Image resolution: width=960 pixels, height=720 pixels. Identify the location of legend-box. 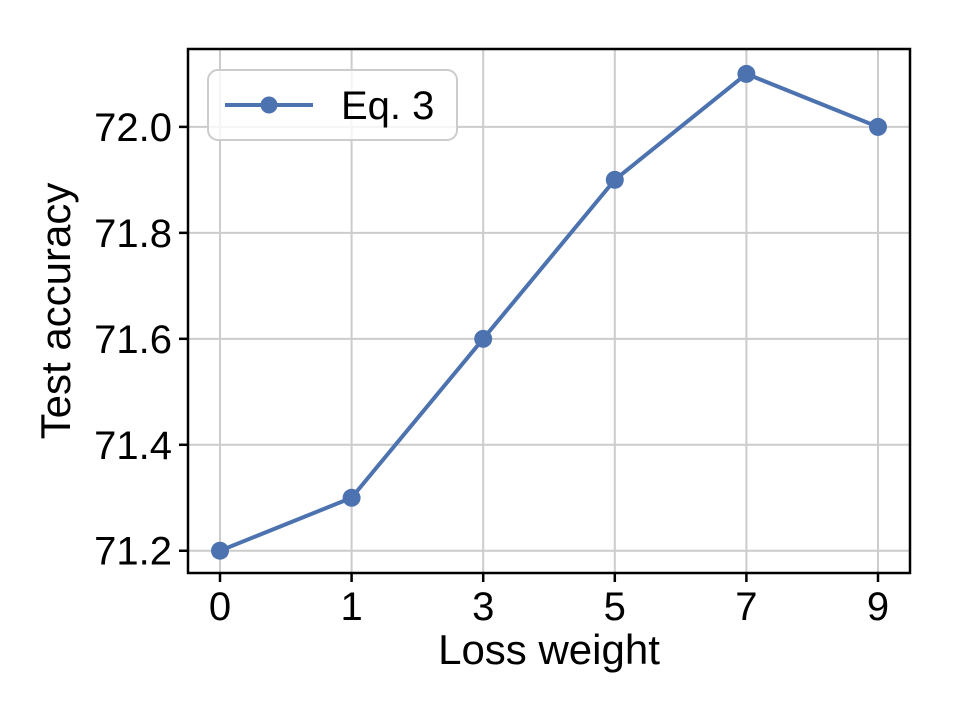
(332, 105).